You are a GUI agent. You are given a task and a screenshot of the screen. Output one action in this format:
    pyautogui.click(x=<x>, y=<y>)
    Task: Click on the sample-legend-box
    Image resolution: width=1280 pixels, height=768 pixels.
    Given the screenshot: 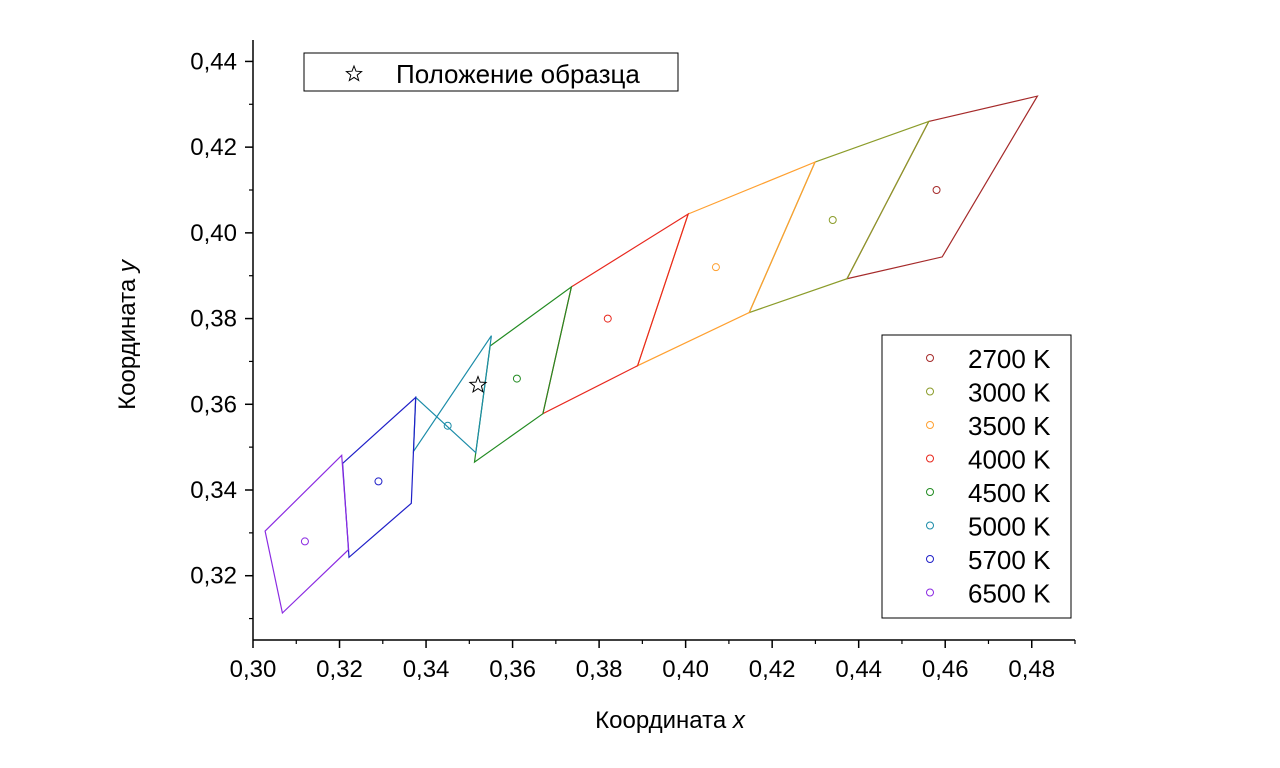 What is the action you would take?
    pyautogui.click(x=491, y=72)
    